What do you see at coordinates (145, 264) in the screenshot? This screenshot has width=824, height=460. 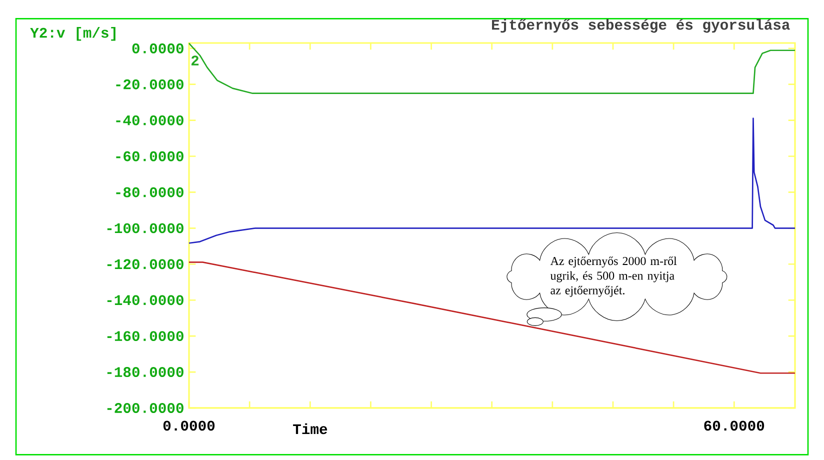 I see `y-tick-label: -120.0000` at bounding box center [145, 264].